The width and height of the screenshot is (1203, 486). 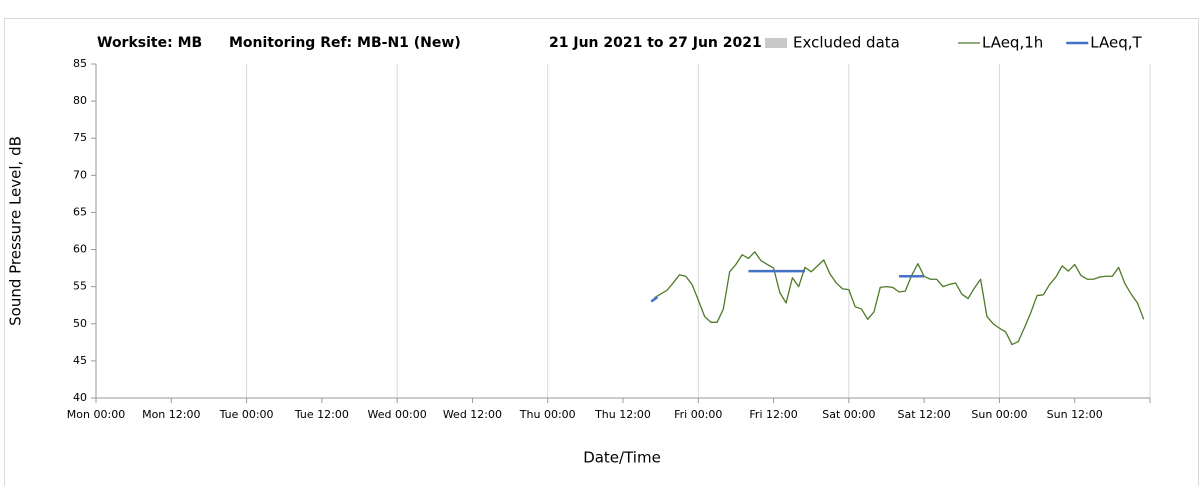 I want to click on x-tick-label: Fri 12:00, so click(x=773, y=414).